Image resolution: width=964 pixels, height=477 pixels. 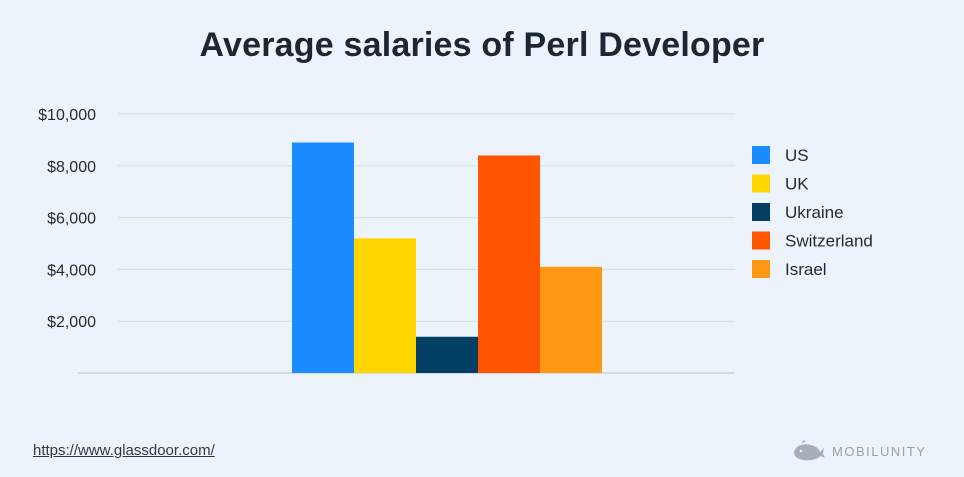 What do you see at coordinates (809, 450) in the screenshot?
I see `whale-logo-icon` at bounding box center [809, 450].